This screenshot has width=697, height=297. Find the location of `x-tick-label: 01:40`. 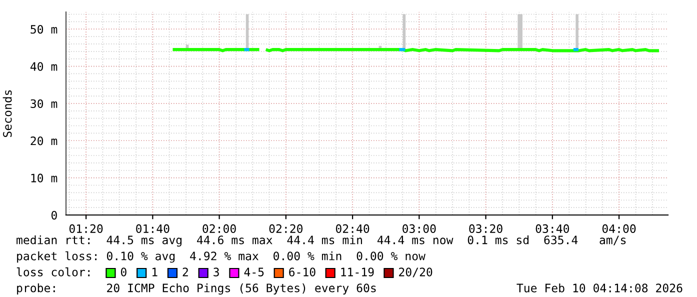

x-tick-label: 01:40 is located at coordinates (153, 229).